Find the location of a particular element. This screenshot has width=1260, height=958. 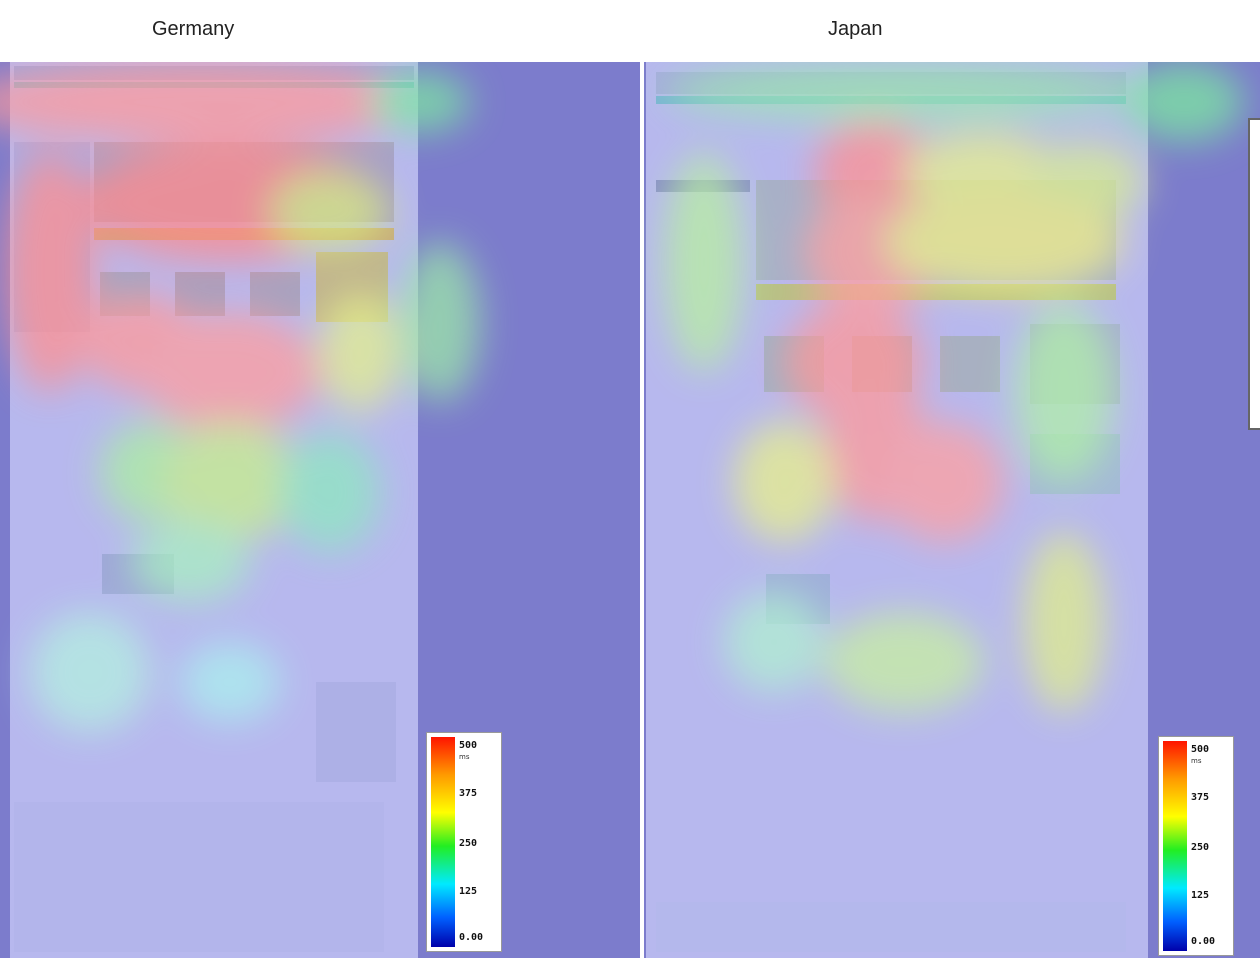

germany-color-scale-legend: 500 ms 375 250 125 0.00 is located at coordinates (464, 842).